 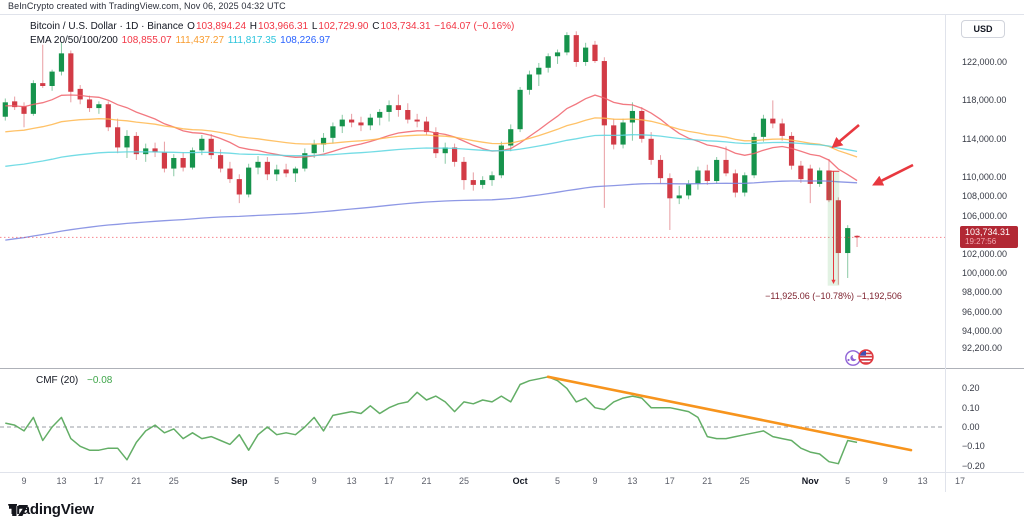 I want to click on cmf-label: CMF (20), so click(x=57, y=380).